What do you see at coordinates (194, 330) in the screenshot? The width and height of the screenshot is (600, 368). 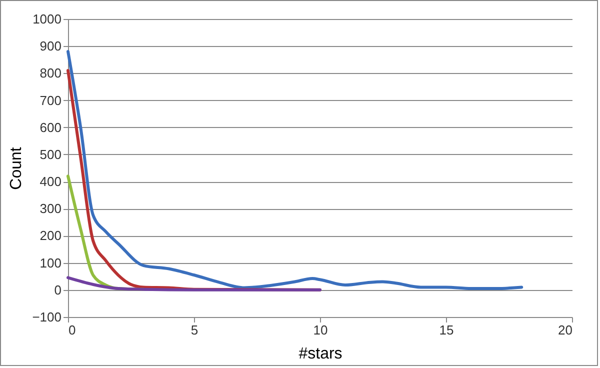 I see `x-tick-label: 5` at bounding box center [194, 330].